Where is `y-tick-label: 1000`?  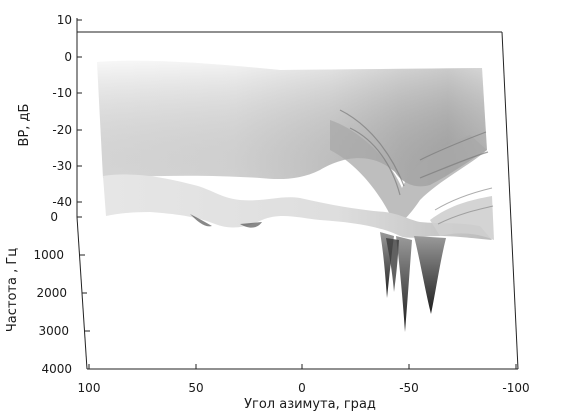
y-tick-label: 1000 is located at coordinates (48, 255).